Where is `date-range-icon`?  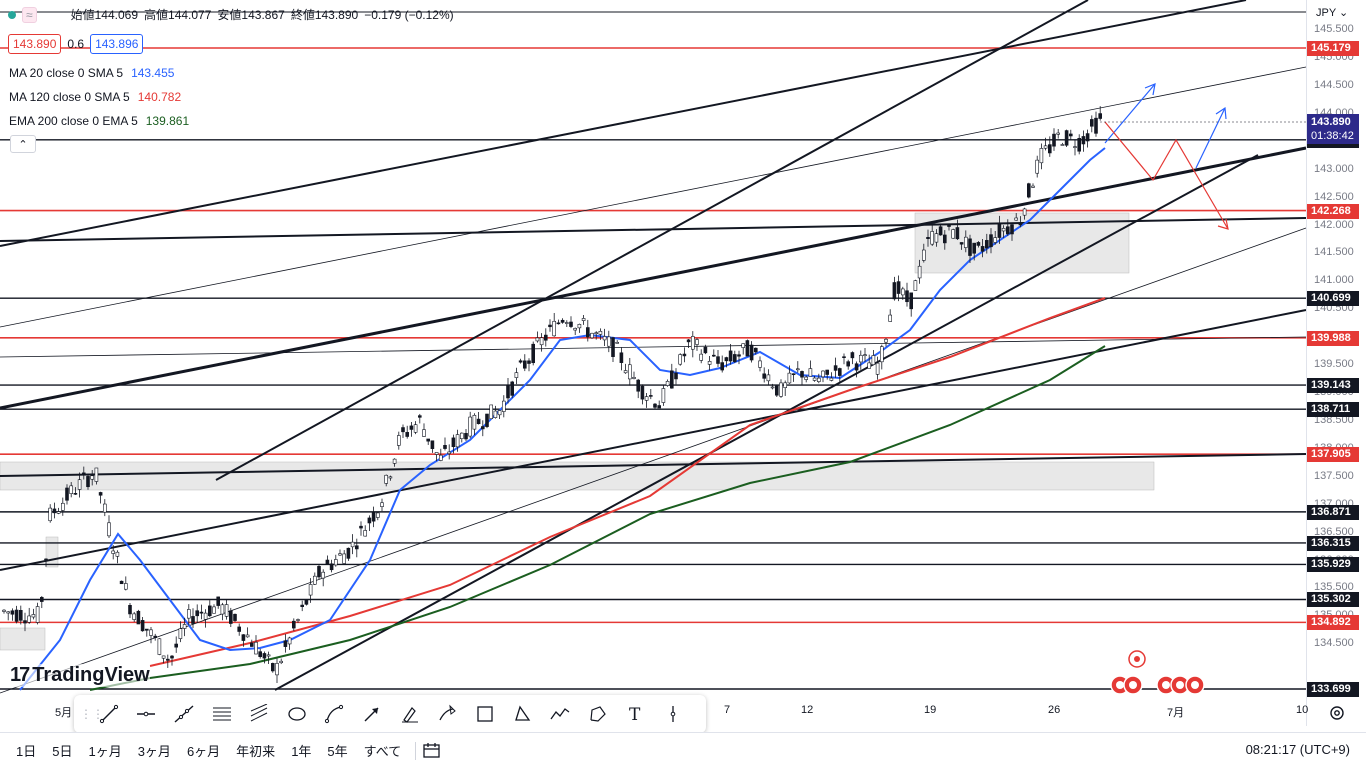
date-range-icon is located at coordinates (432, 751).